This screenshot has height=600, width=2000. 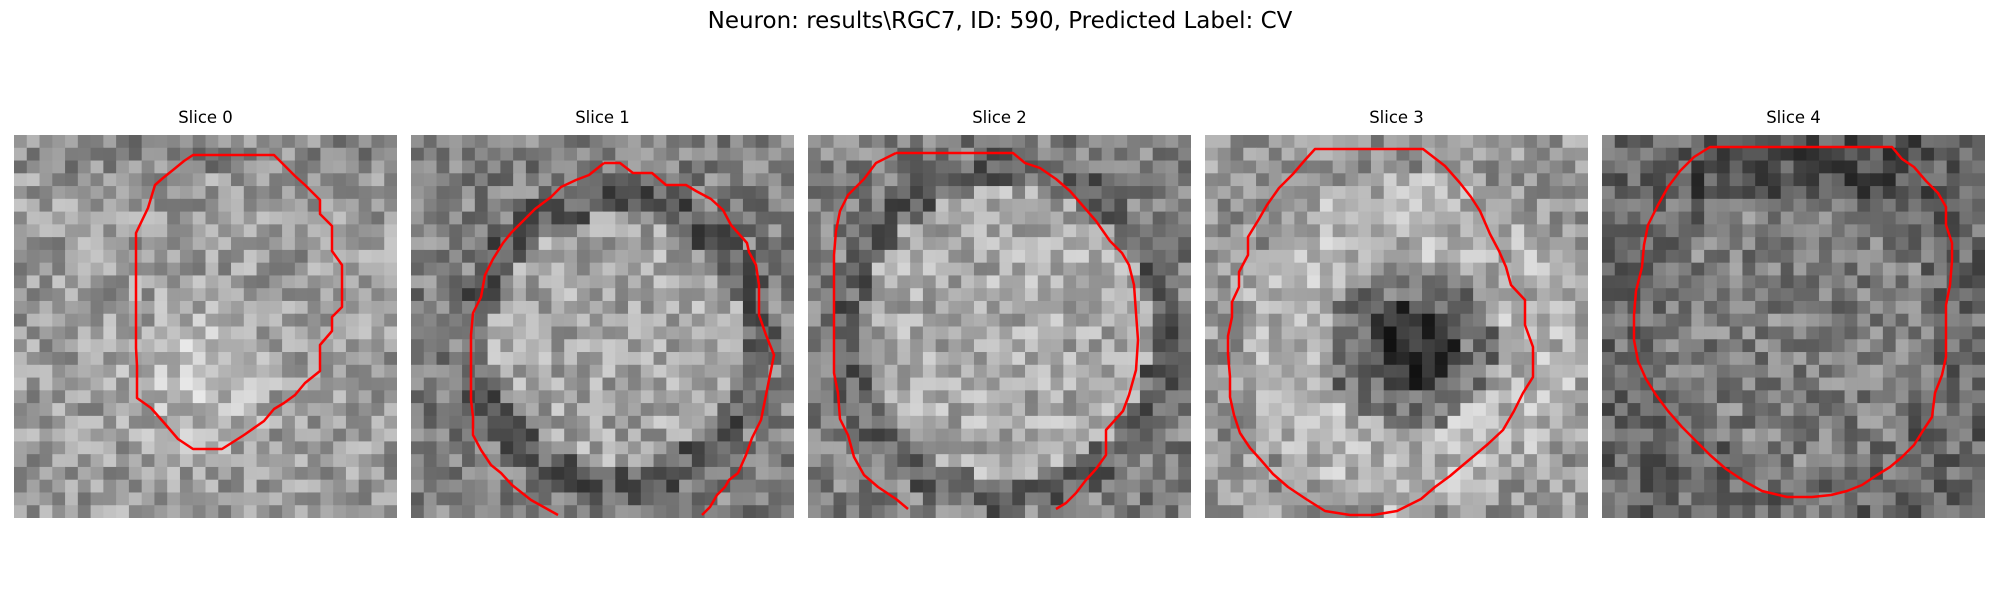 I want to click on slice-title: Slice 1, so click(x=602, y=117).